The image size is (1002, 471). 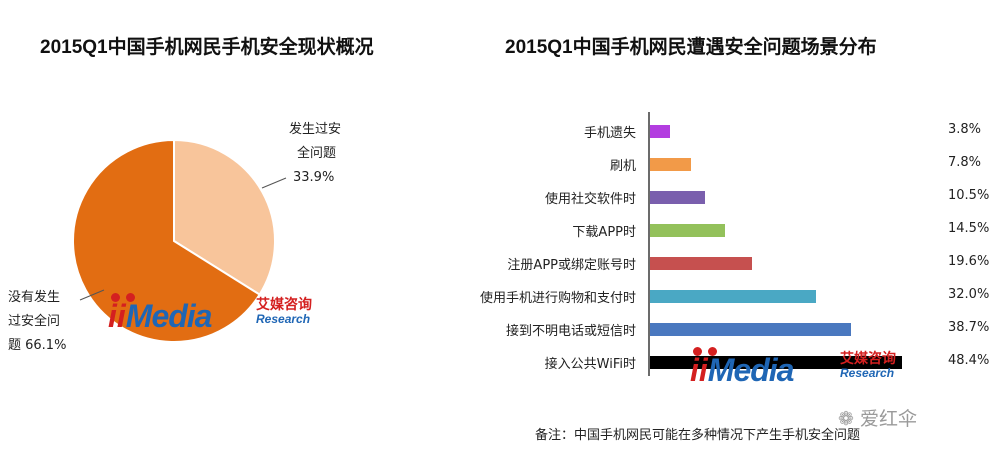 What do you see at coordinates (968, 294) in the screenshot?
I see `bar-value-label: 32.0%` at bounding box center [968, 294].